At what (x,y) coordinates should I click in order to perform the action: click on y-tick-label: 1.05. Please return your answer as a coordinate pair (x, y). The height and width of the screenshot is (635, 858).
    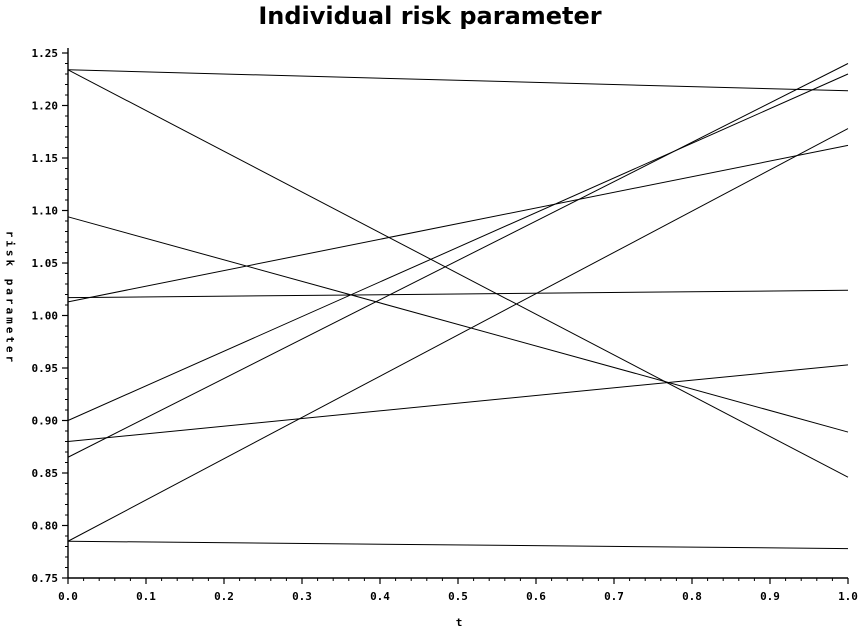
    Looking at the image, I should click on (45, 263).